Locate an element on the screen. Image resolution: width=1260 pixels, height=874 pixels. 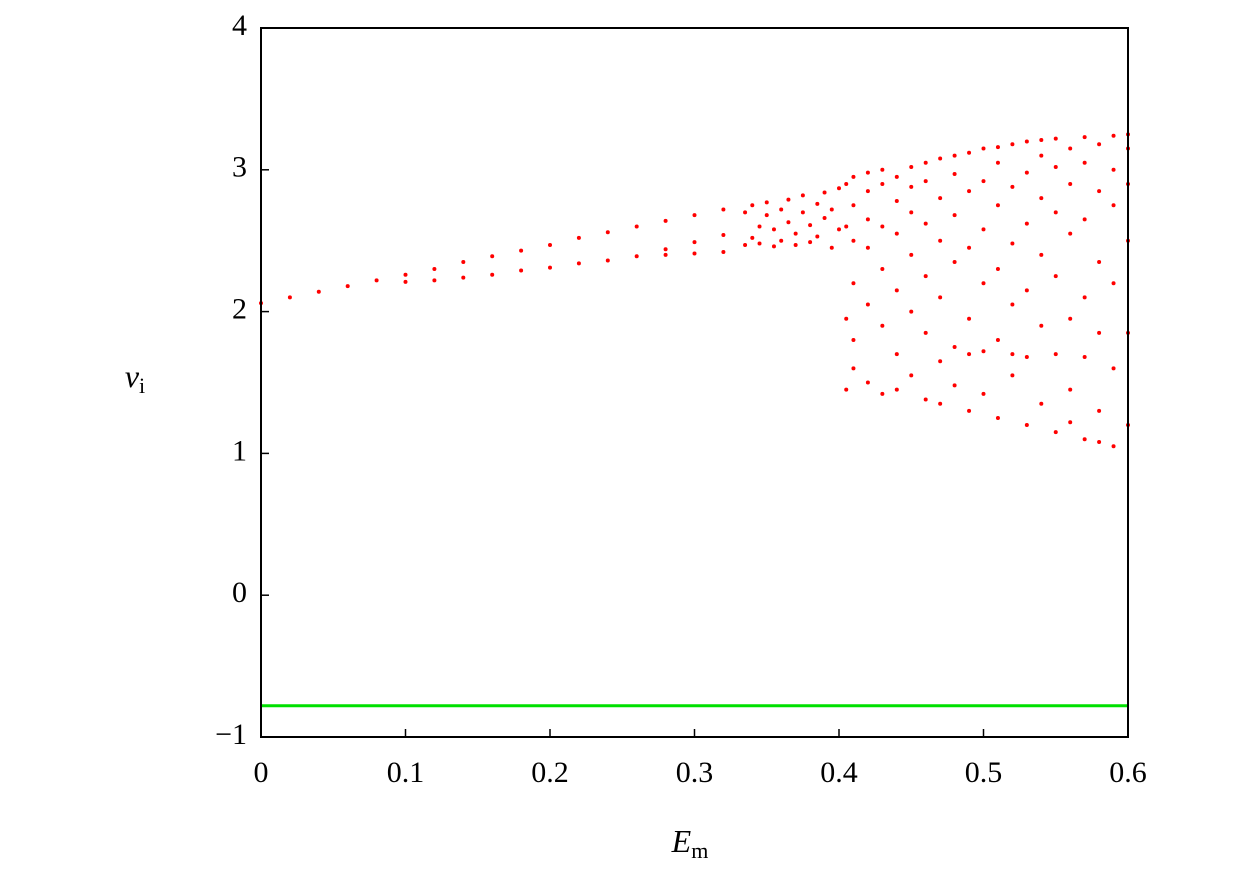
x-tick-label: 0.6 is located at coordinates (1128, 772).